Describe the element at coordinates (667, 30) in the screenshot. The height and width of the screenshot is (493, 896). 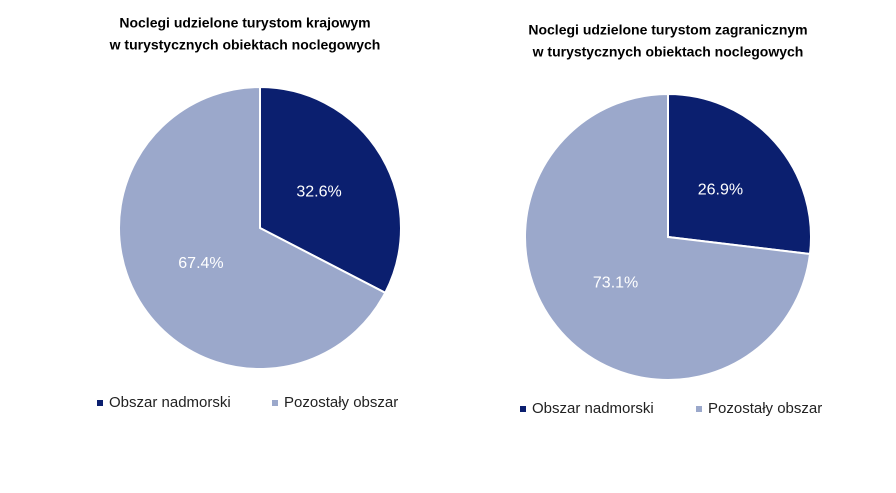
I see `chart-title: Noclegi udzielone turystom zagranicznym` at that location.